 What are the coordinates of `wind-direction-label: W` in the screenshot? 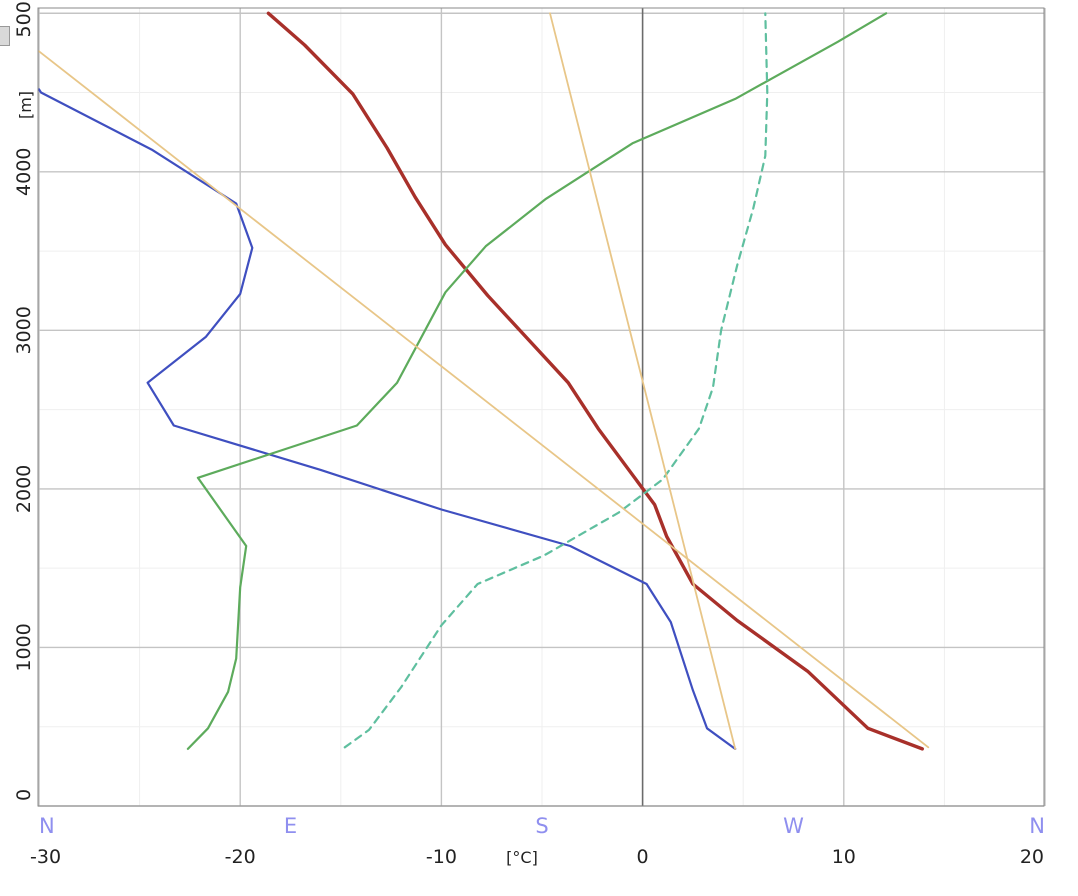 It's located at (793, 826).